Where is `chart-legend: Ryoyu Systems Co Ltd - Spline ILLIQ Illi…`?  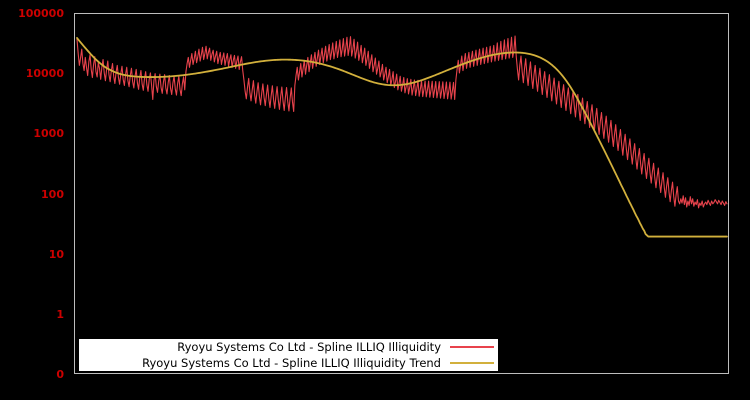 chart-legend: Ryoyu Systems Co Ltd - Spline ILLIQ Illi… is located at coordinates (288, 355).